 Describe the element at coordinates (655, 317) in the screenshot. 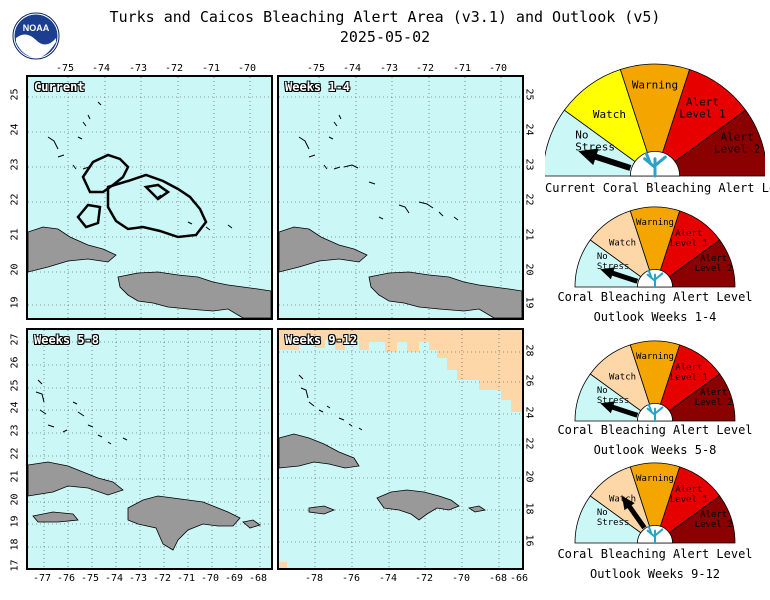

I see `gauge-caption-outlook: Outlook Weeks 1-4` at that location.